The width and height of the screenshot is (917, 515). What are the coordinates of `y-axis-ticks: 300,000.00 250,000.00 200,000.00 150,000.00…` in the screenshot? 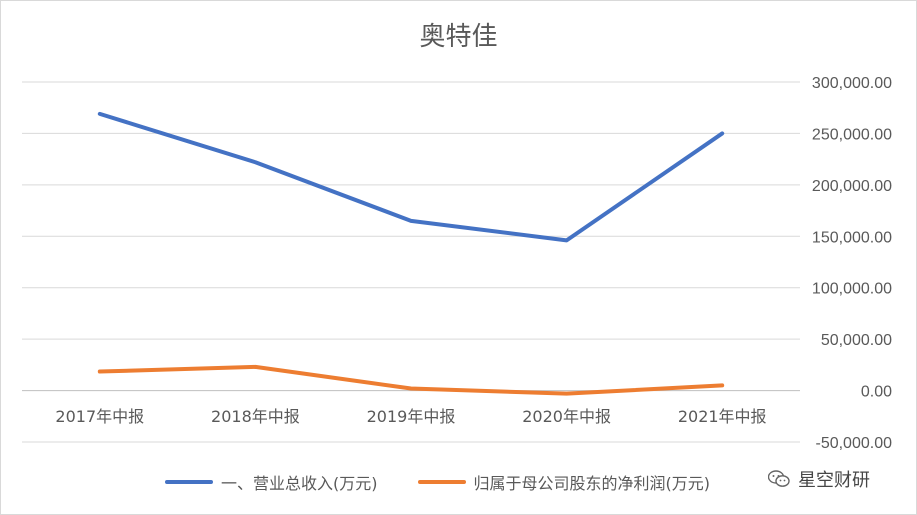 It's located at (852, 263).